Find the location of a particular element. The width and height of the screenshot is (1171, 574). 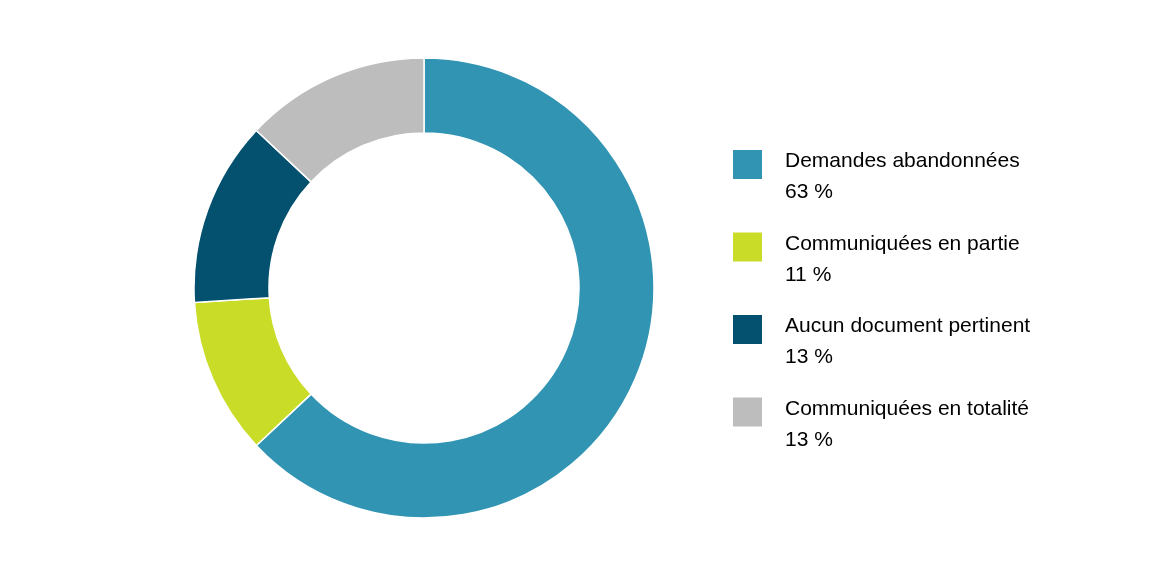

legend-label: Aucun document pertinent is located at coordinates (908, 324).